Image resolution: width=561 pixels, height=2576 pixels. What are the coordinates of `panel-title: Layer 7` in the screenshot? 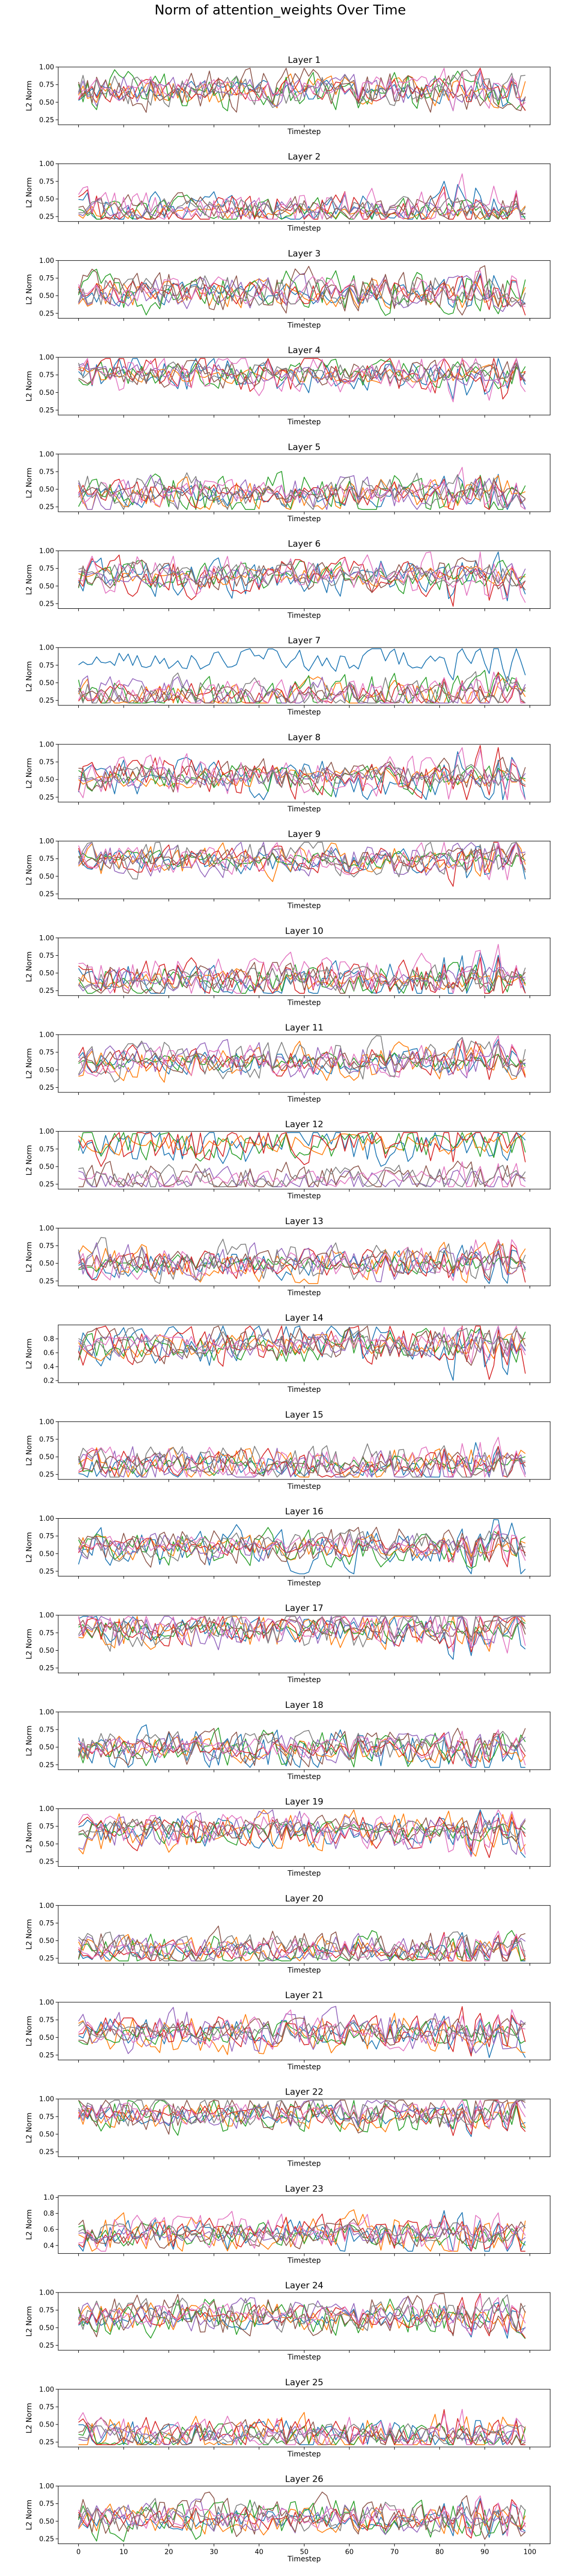 It's located at (304, 641).